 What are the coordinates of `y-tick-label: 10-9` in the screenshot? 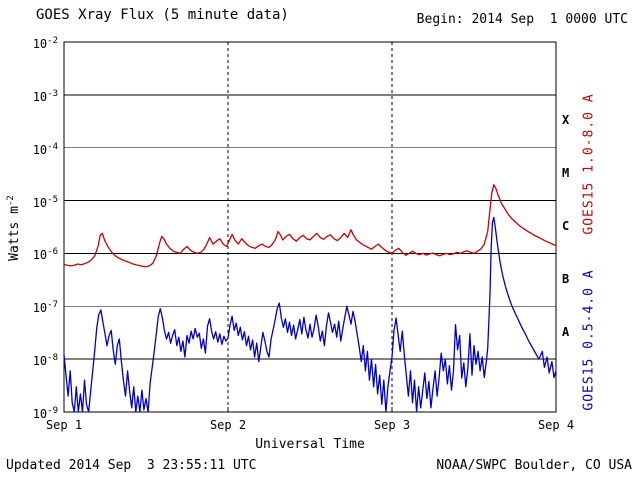 It's located at (45, 413).